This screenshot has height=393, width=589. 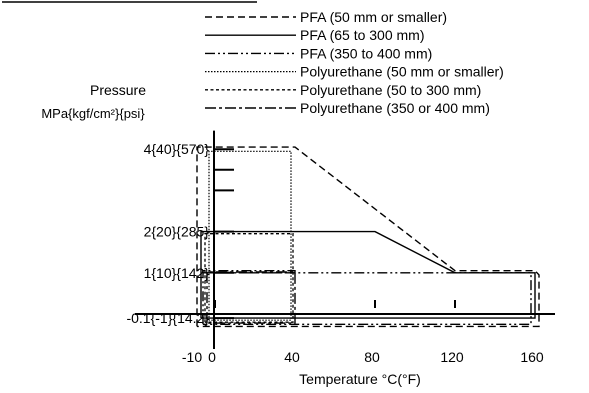 I want to click on legend-label-5: Polyurethane (50 to 300 mm), so click(x=390, y=90).